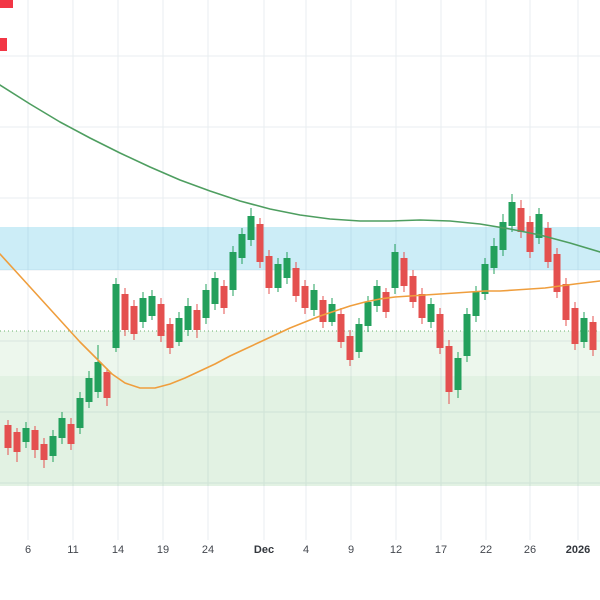  Describe the element at coordinates (351, 550) in the screenshot. I see `x-axis-label-9: 9` at that location.